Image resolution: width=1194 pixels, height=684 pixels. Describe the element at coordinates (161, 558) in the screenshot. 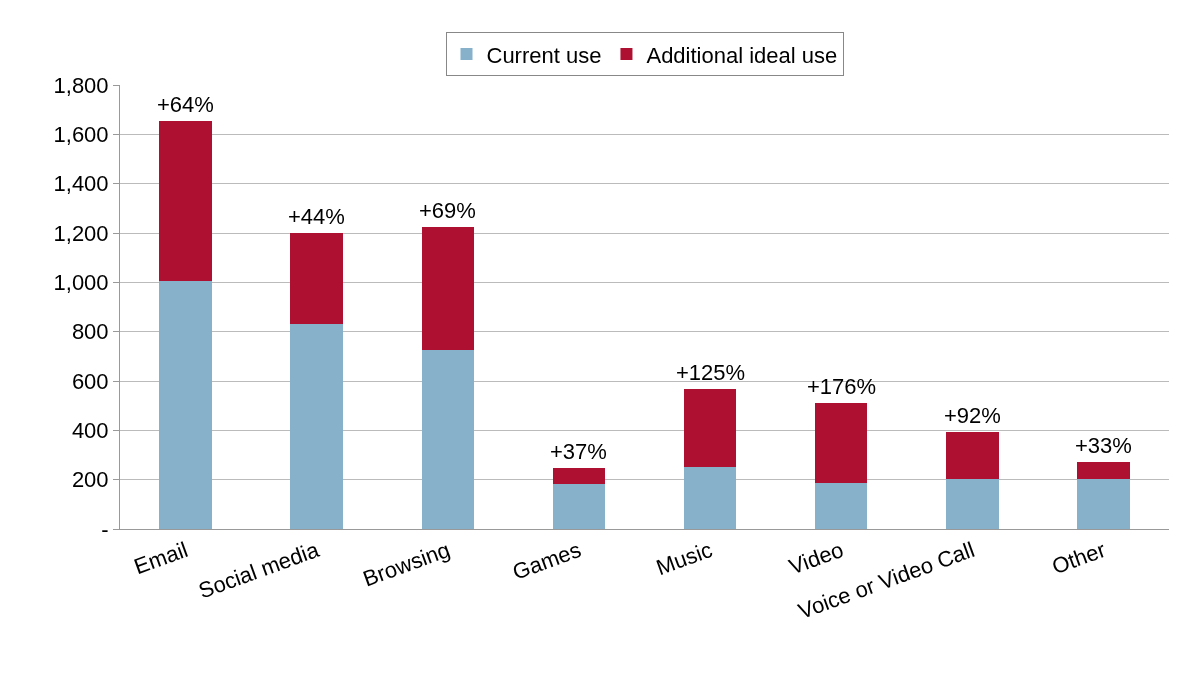

I see `x-tick-label: Email` at that location.